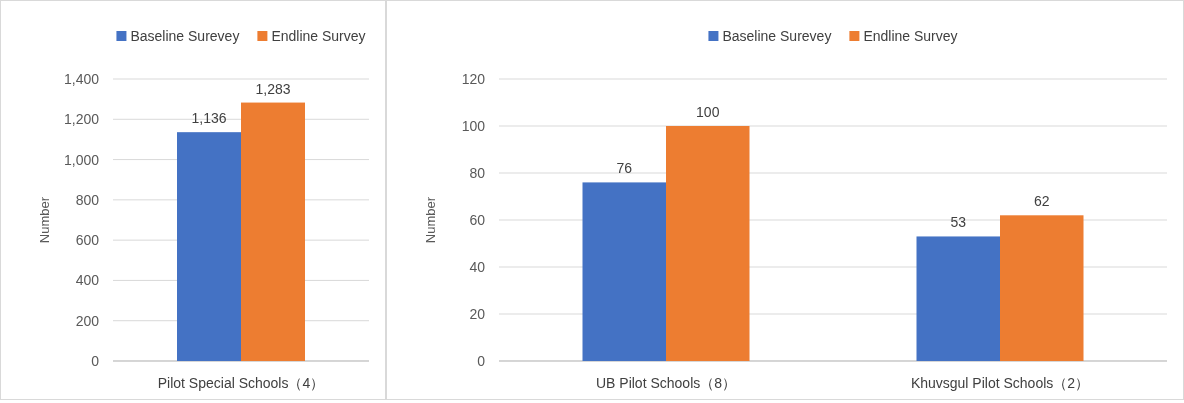 This screenshot has width=1184, height=403. Describe the element at coordinates (87, 320) in the screenshot. I see `y-tick-label: 200` at that location.